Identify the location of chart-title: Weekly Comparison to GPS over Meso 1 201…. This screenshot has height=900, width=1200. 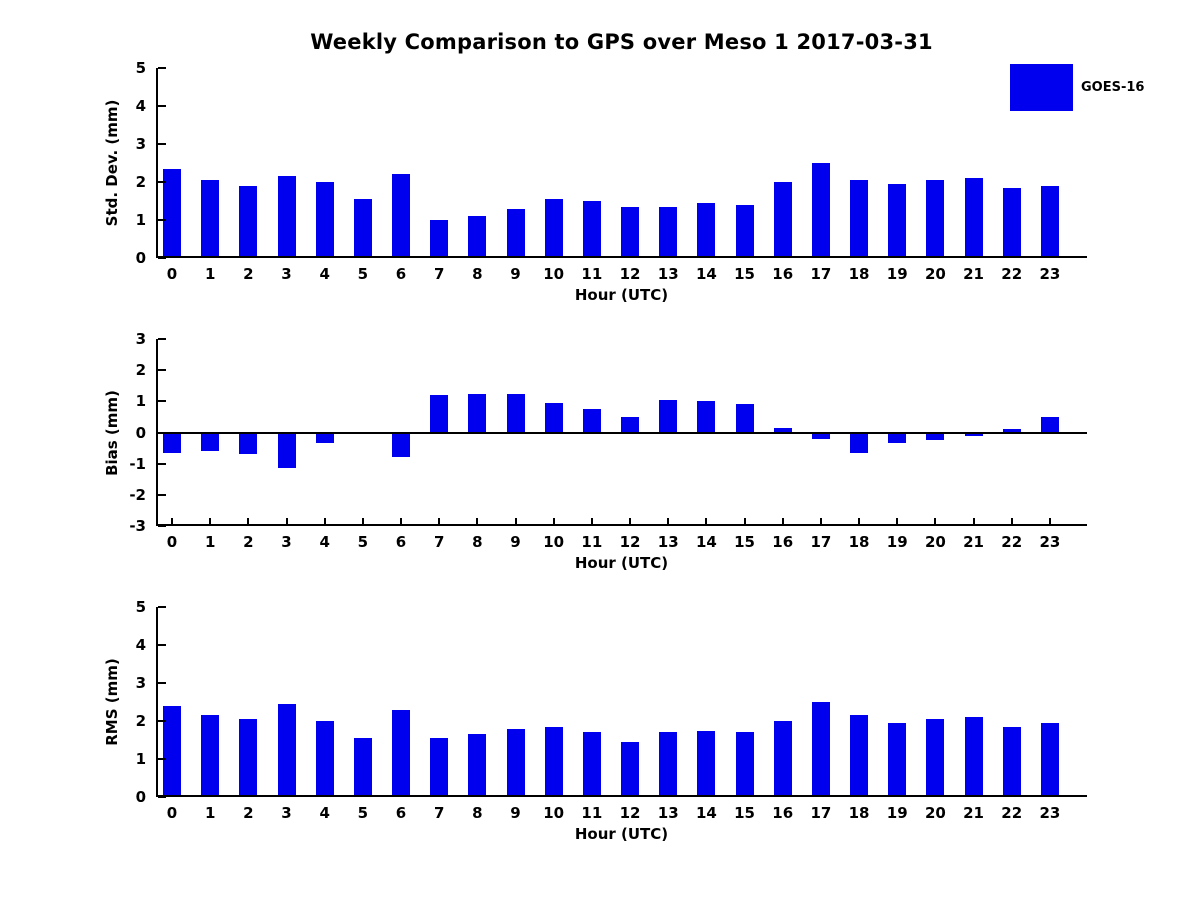
(621, 42).